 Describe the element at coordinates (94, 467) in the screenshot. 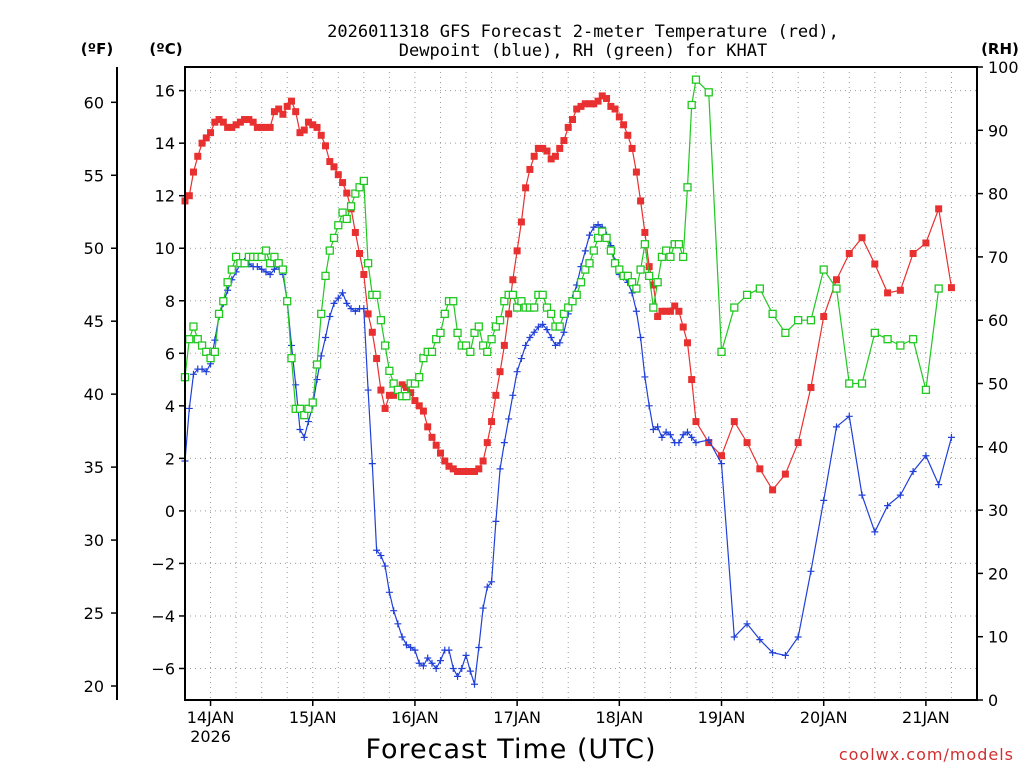

I see `fahrenheit-tick-label: 35` at that location.